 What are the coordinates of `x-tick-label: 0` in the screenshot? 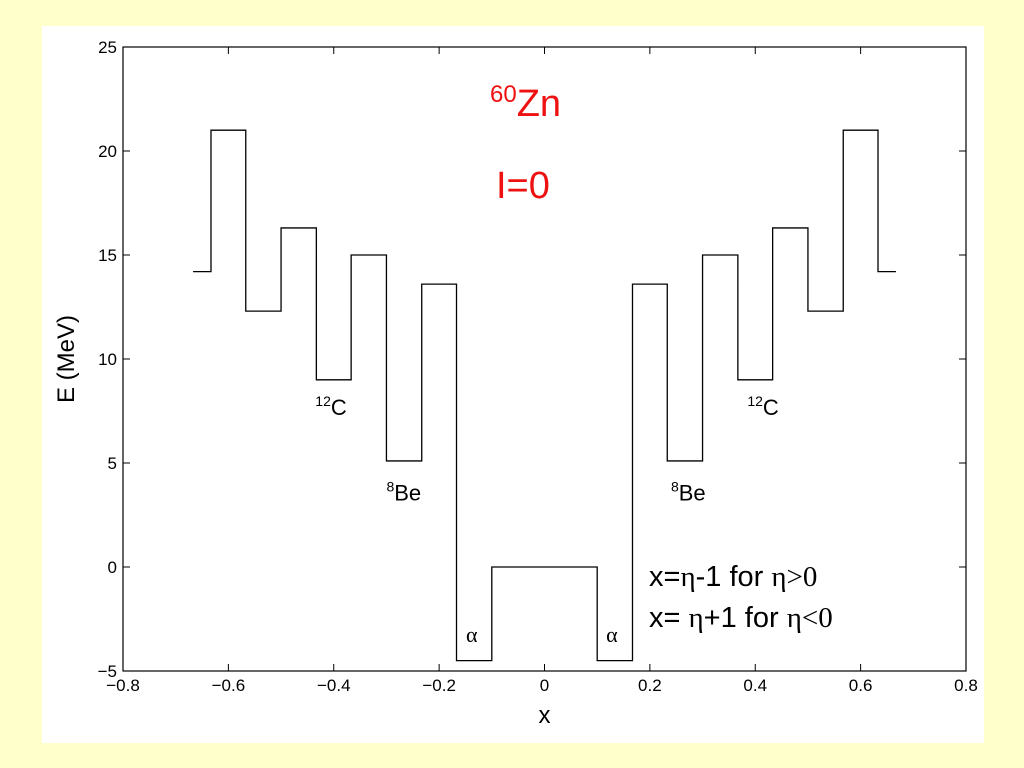 It's located at (544, 685).